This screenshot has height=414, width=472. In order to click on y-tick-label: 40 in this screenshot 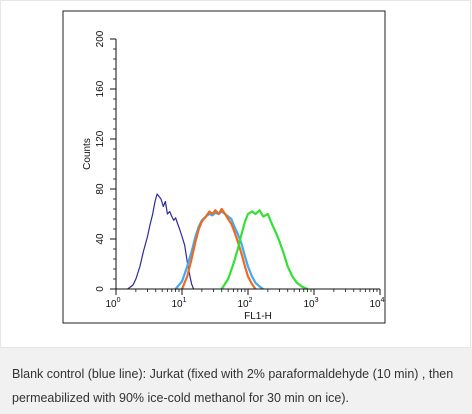, I will do `click(100, 239)`.